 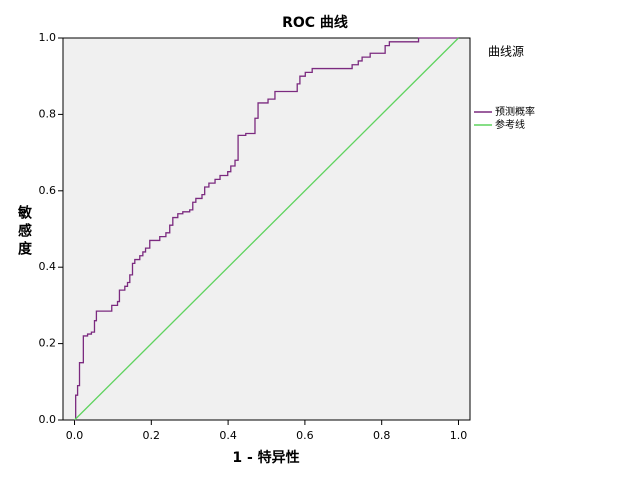 What do you see at coordinates (265, 457) in the screenshot?
I see `x-axis-title: 1 - 特异性` at bounding box center [265, 457].